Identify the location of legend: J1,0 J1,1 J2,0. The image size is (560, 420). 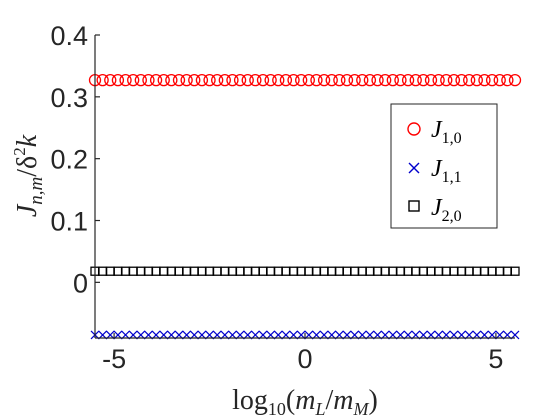
(444, 166).